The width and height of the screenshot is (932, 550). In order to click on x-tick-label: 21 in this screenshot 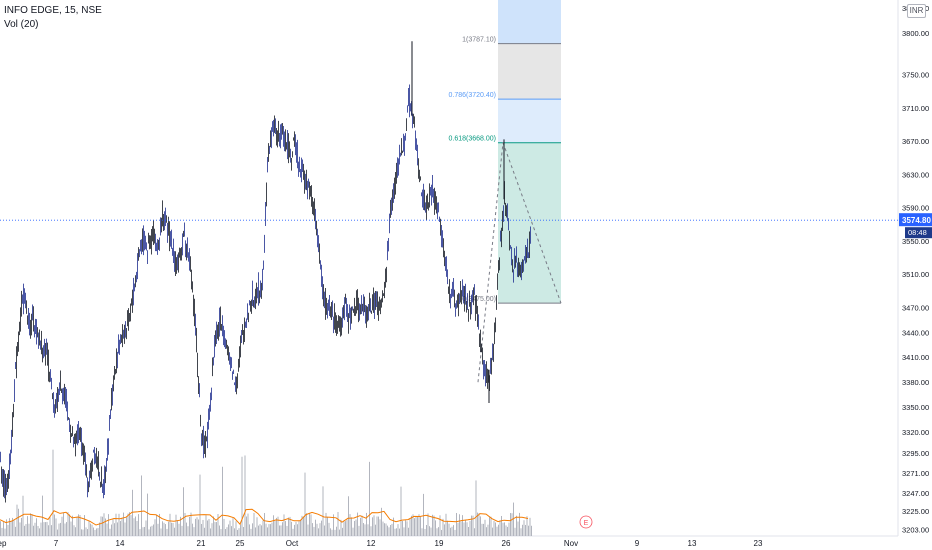, I will do `click(201, 543)`.